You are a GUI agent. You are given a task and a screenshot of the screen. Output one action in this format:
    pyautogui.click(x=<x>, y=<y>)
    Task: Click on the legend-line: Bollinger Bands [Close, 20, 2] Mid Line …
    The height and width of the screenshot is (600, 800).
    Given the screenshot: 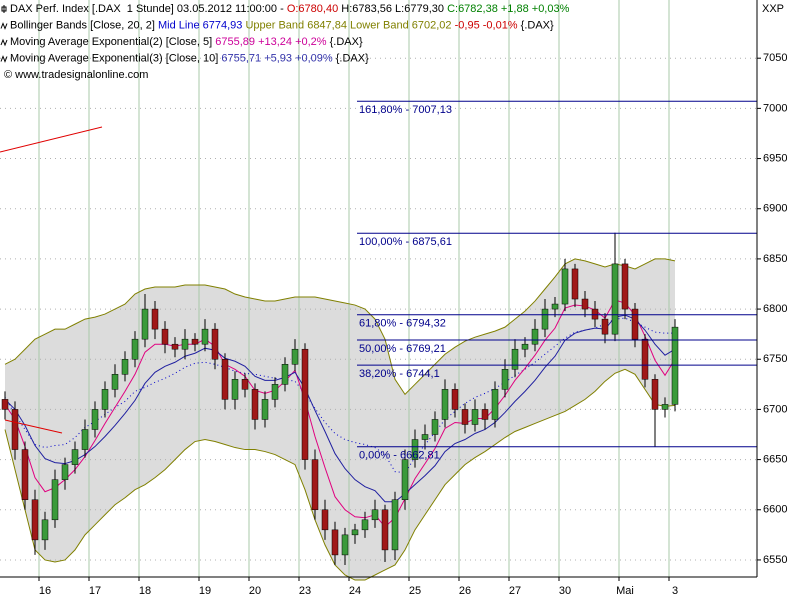 What is the action you would take?
    pyautogui.click(x=282, y=25)
    